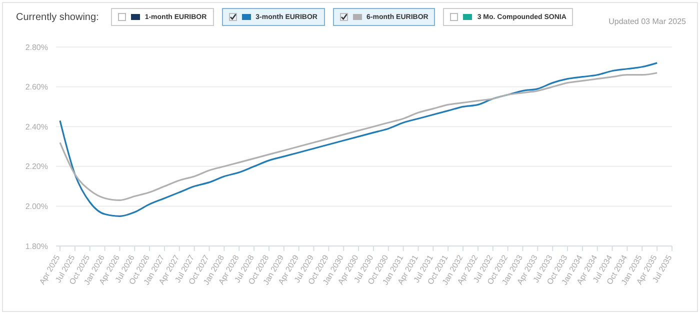  I want to click on y-tick-label: 2.60%, so click(36, 87).